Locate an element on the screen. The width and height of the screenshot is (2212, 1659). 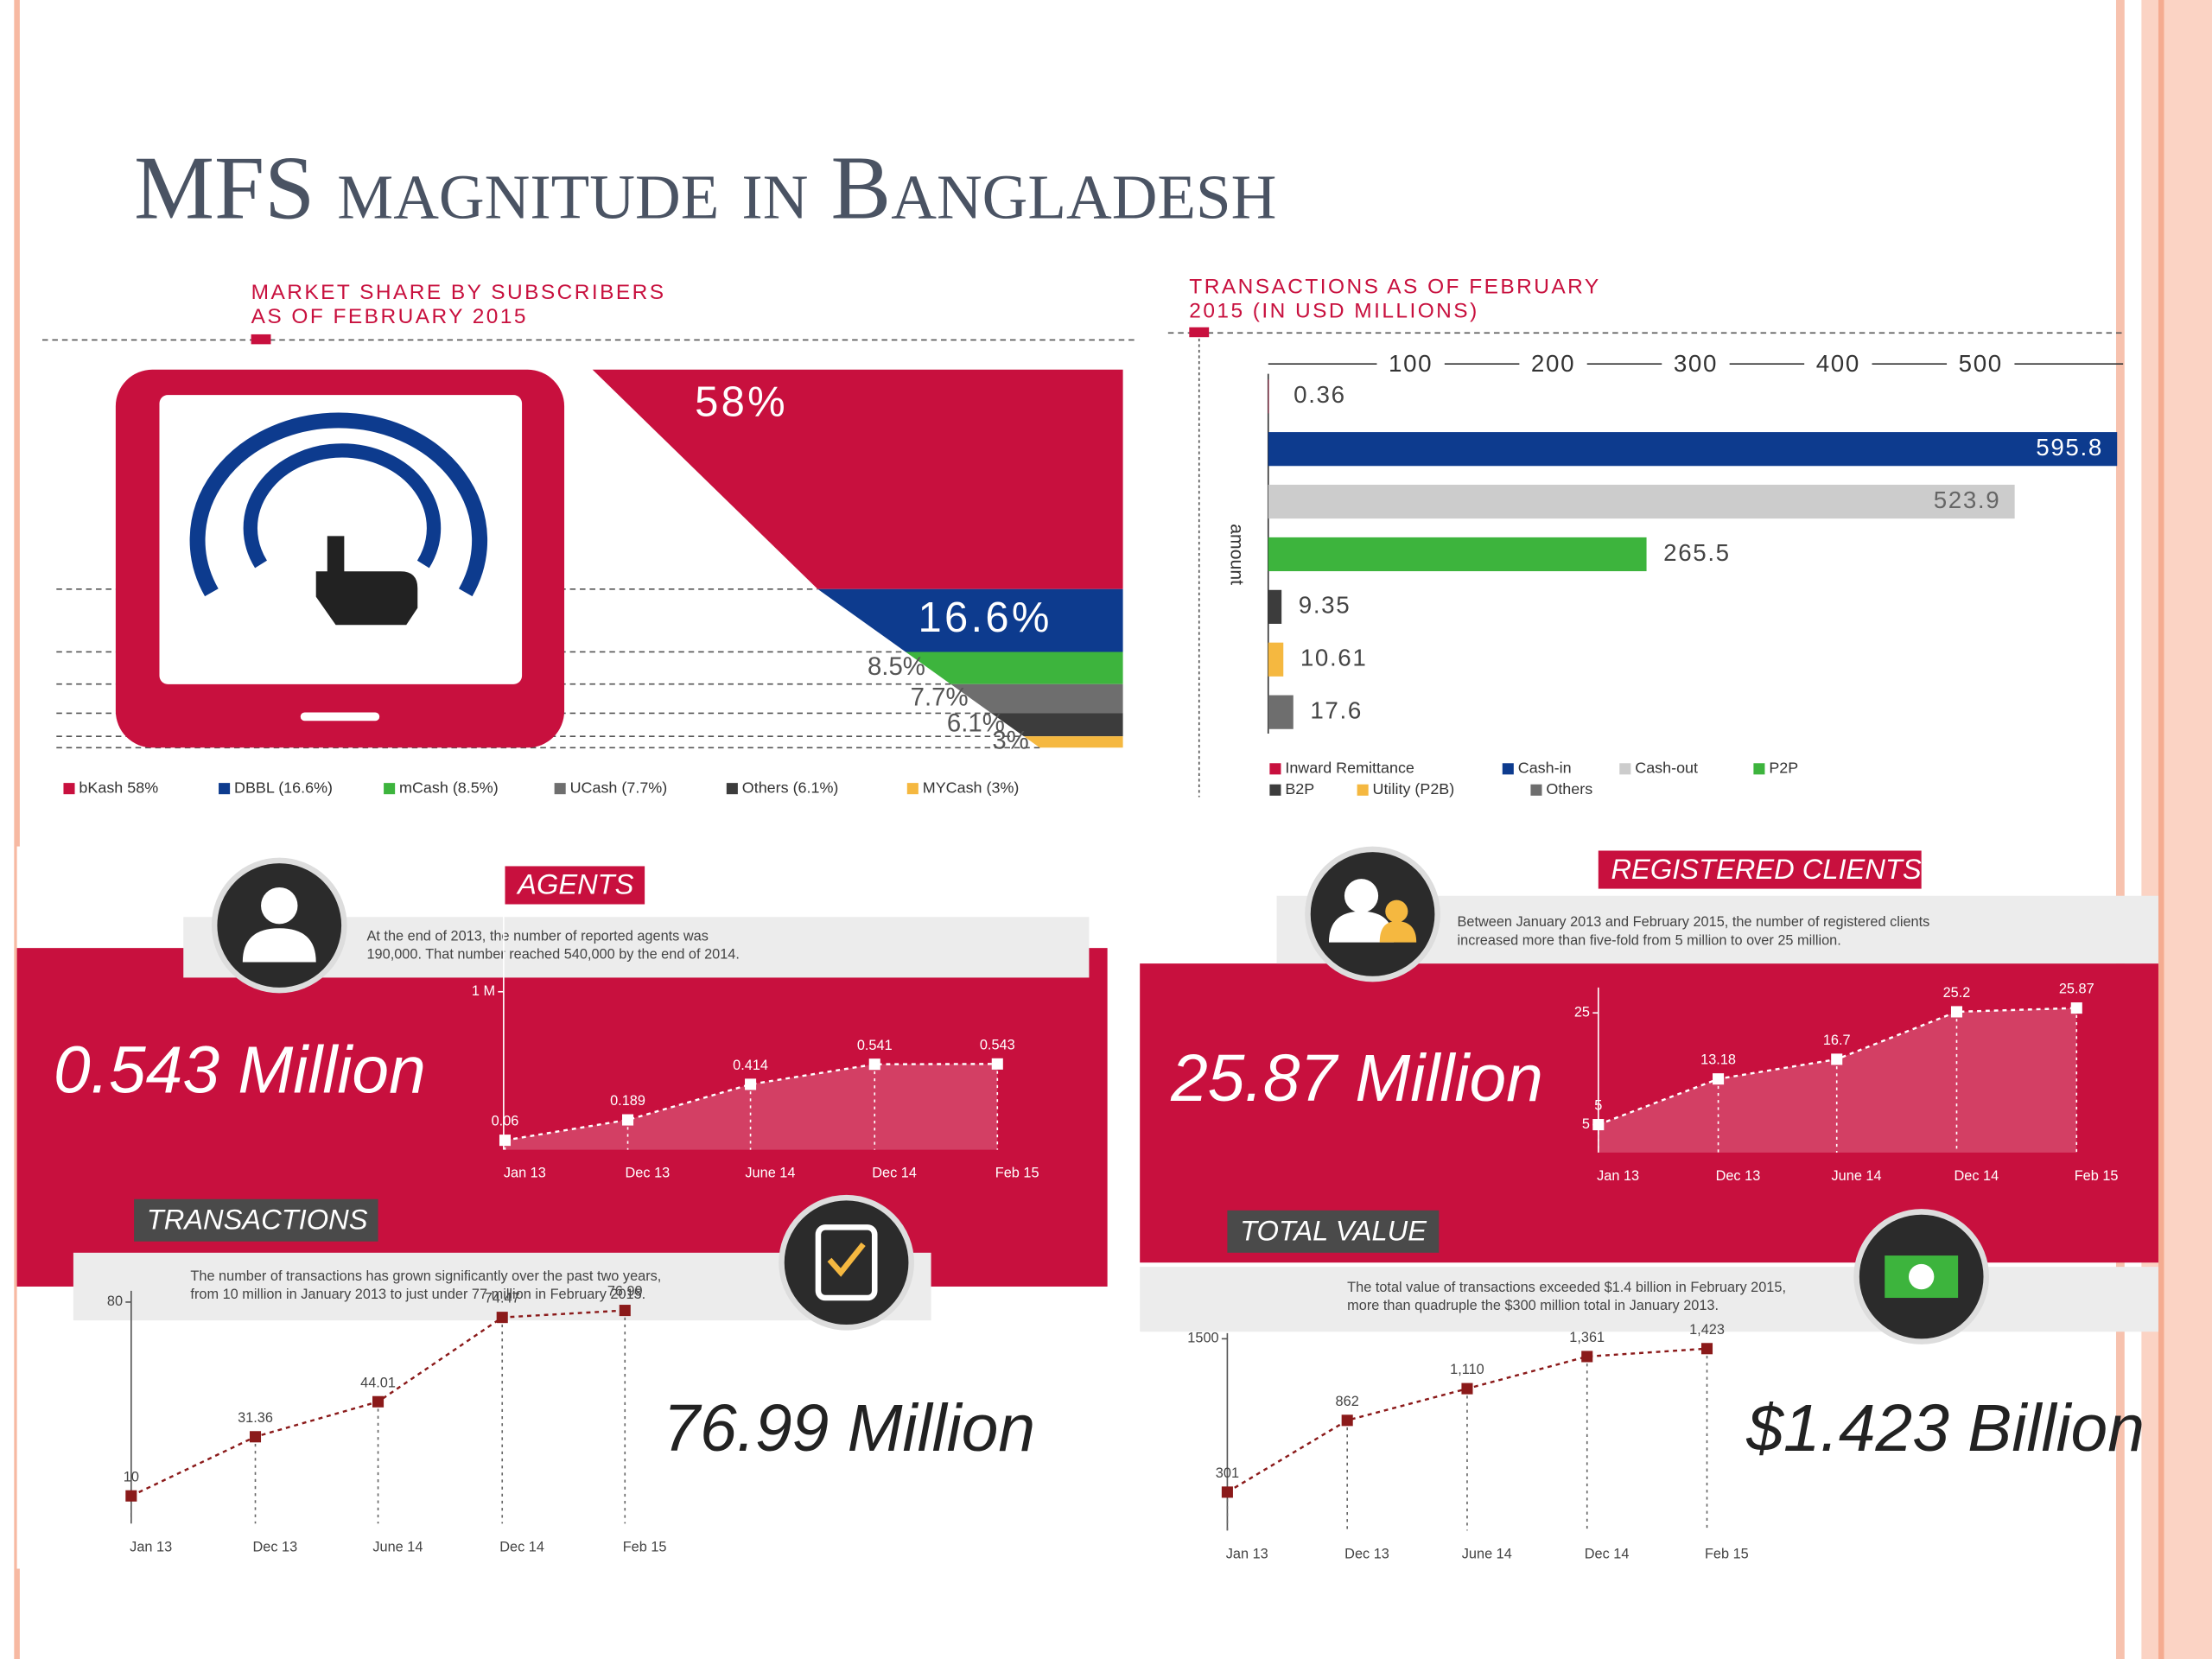
wave-outer is located at coordinates (338, 504).